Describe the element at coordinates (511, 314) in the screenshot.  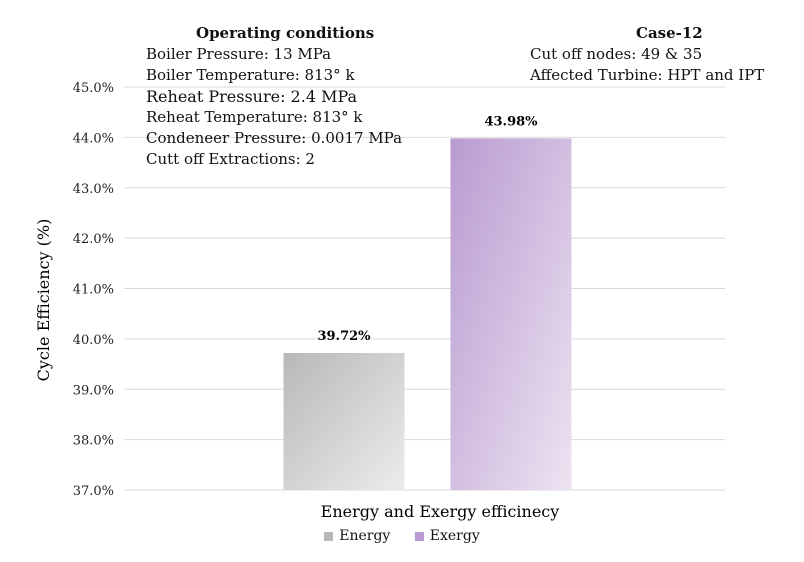
I see `bar-exergy` at that location.